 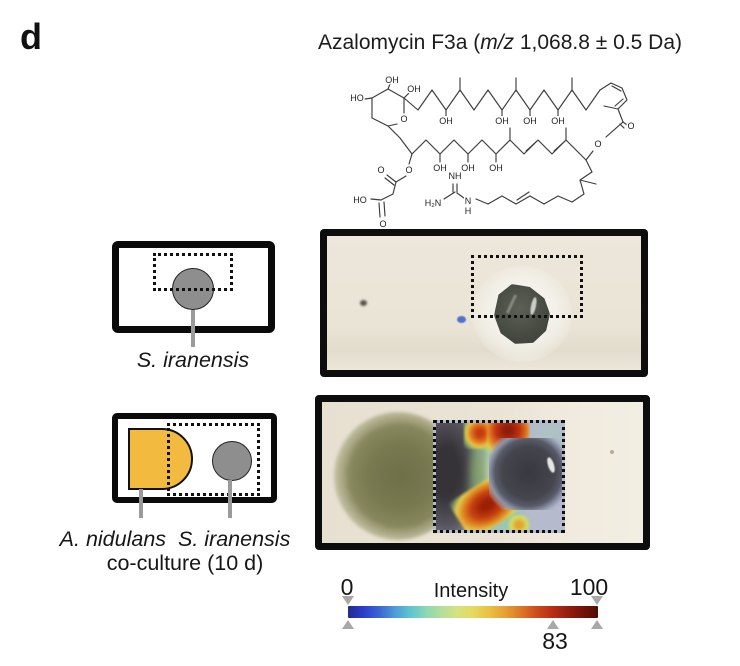 What do you see at coordinates (172, 539) in the screenshot?
I see `caption-gap` at bounding box center [172, 539].